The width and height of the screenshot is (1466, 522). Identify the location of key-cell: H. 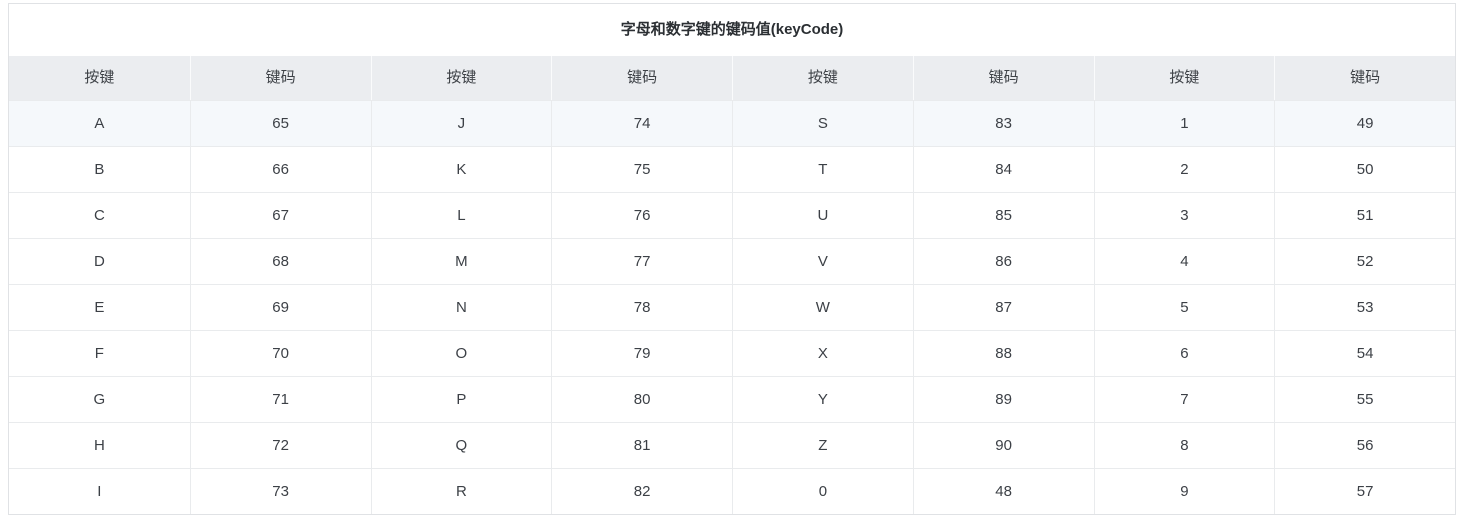
(99, 445).